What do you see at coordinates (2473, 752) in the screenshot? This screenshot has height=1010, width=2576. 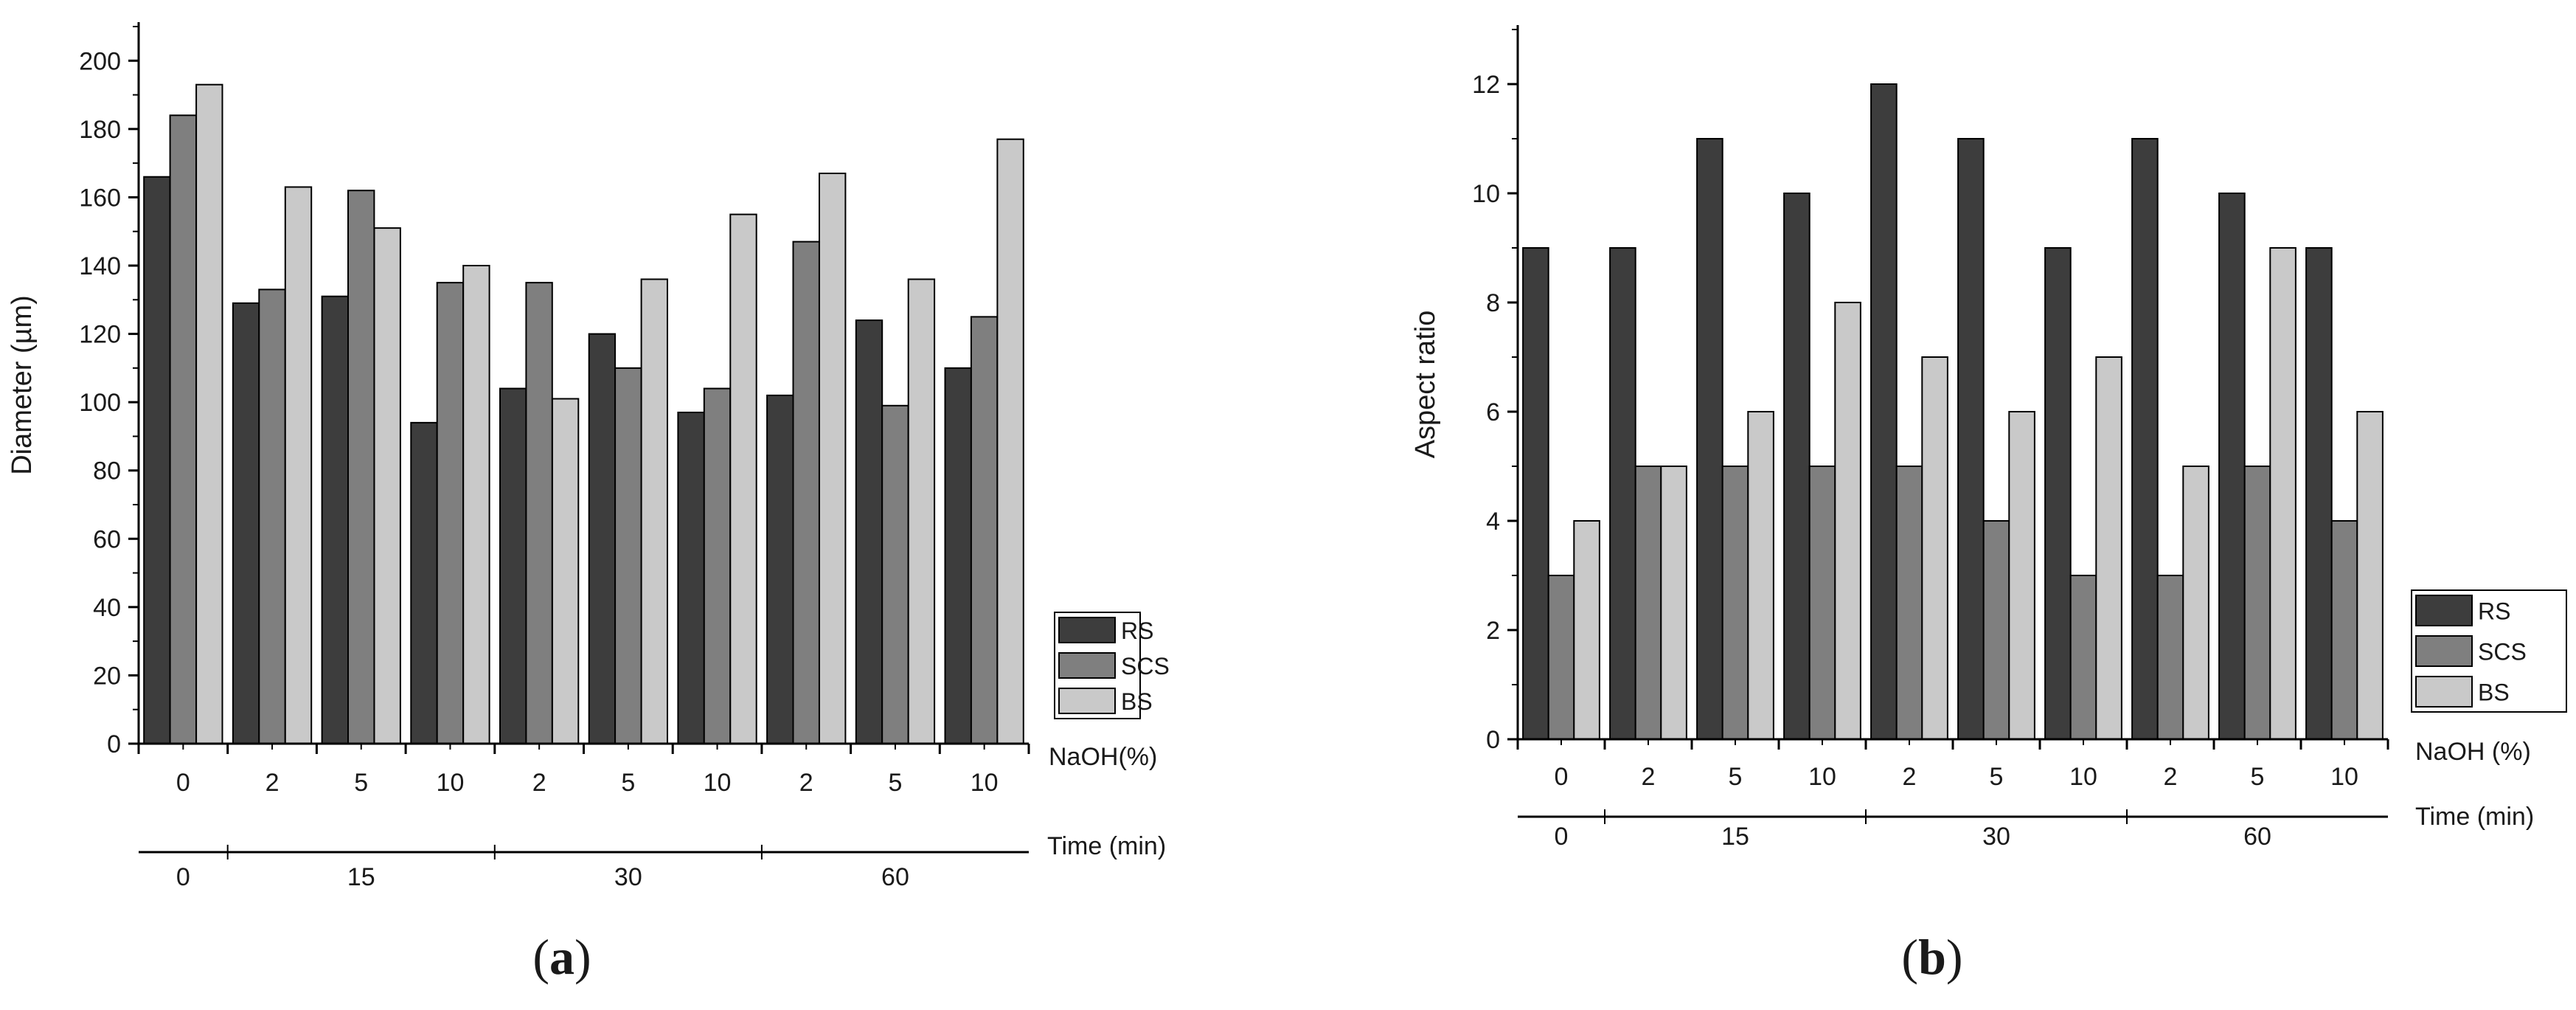 I see `naoh-axis-label: NaOH (%)` at bounding box center [2473, 752].